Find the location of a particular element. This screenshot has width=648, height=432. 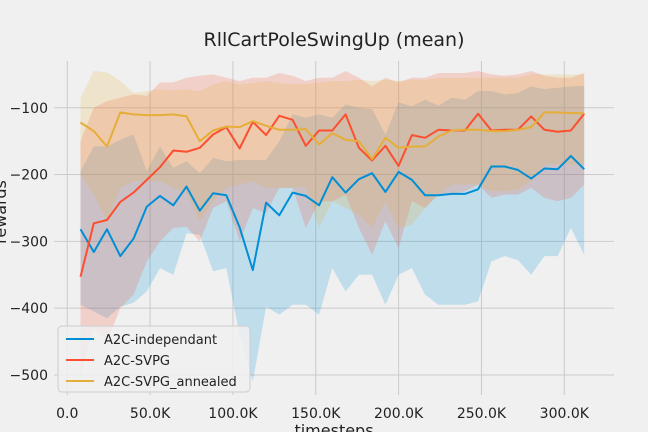

y-tick-label: −200 is located at coordinates (29, 176).